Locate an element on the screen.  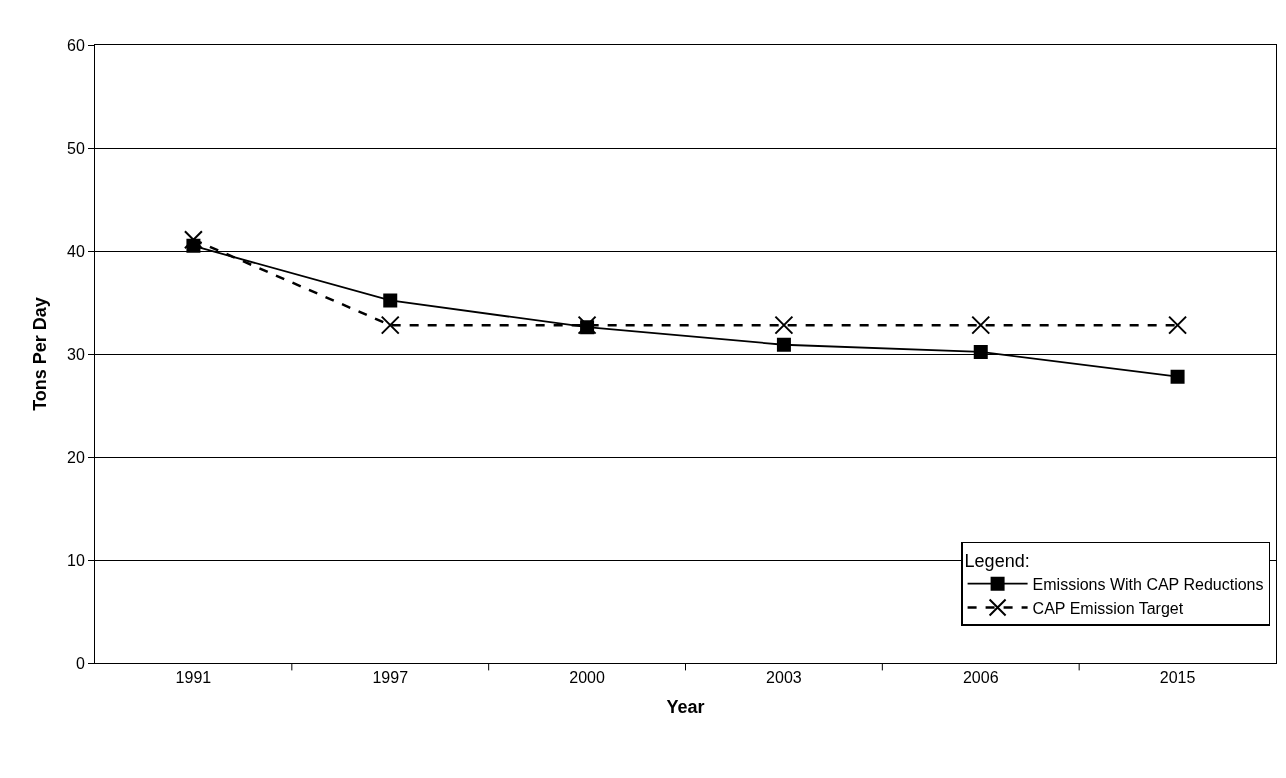
legend-label: Emissions With CAP Reductions is located at coordinates (1148, 584).